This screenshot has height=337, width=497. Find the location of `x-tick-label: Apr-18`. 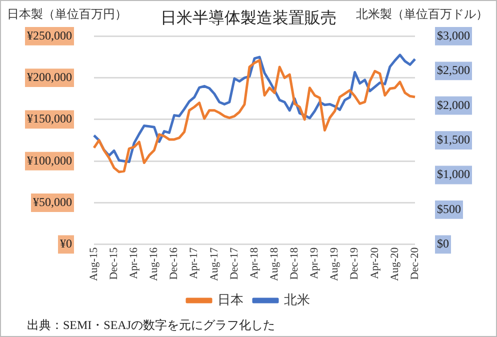

x-tick-label: Apr-18 is located at coordinates (254, 262).